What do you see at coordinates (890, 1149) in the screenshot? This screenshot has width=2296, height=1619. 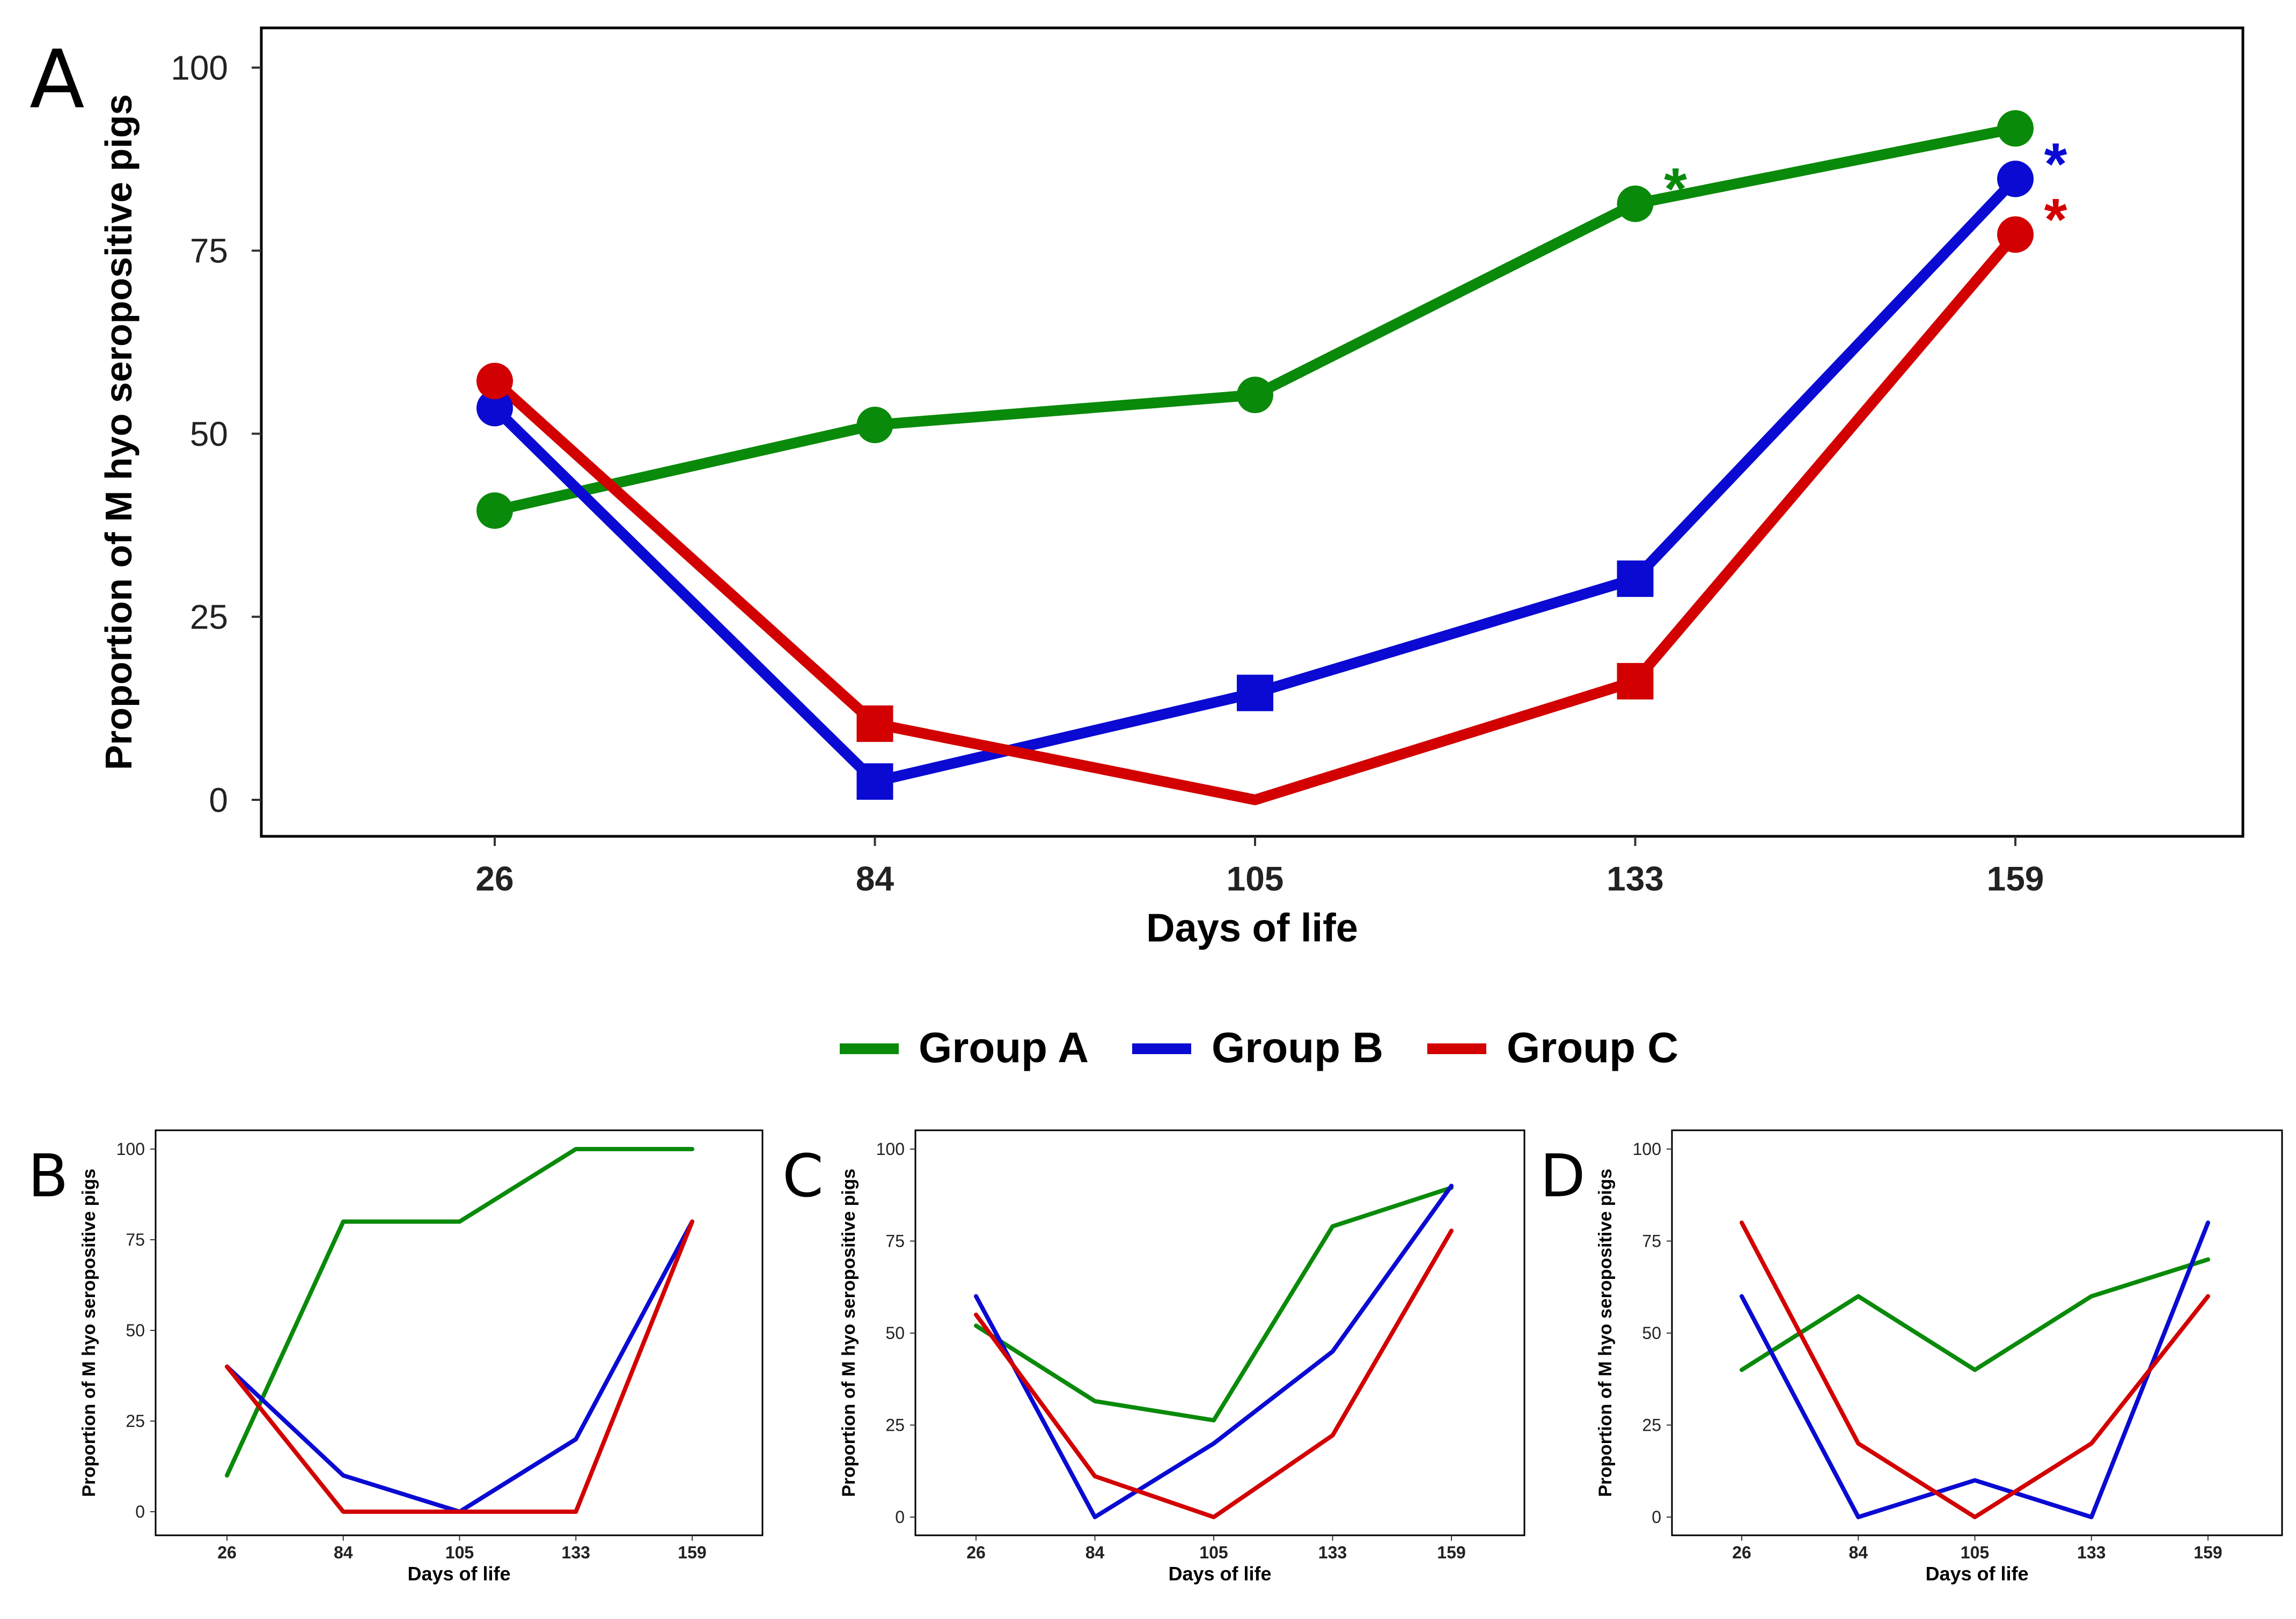 I see `panel-c-y-tick-label-100: 100` at bounding box center [890, 1149].